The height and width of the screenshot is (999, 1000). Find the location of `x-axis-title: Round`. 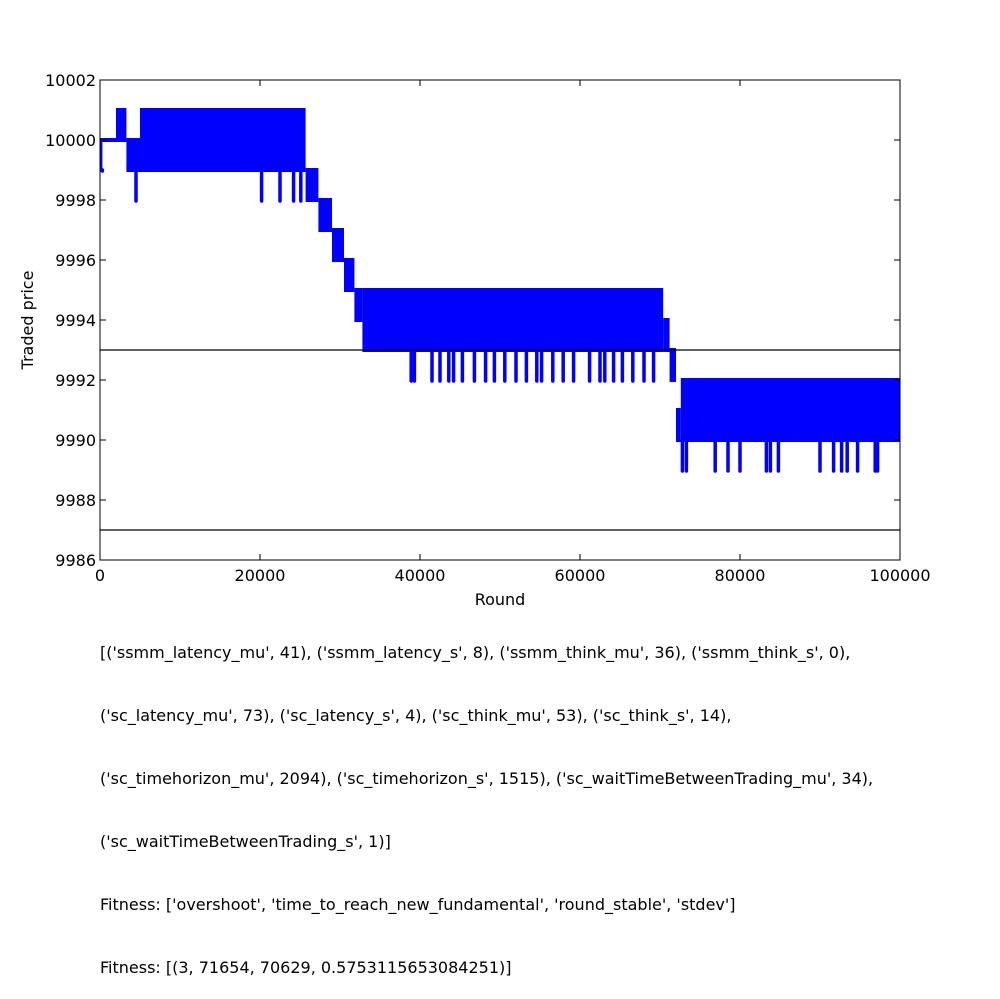

x-axis-title: Round is located at coordinates (500, 599).